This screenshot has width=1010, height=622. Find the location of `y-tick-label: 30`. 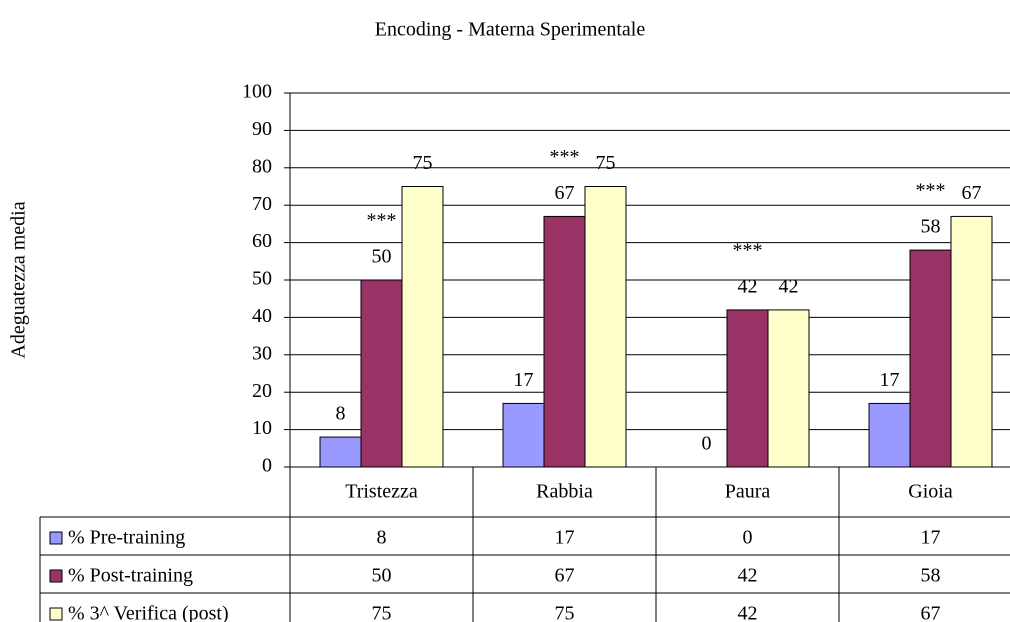

y-tick-label: 30 is located at coordinates (262, 353).